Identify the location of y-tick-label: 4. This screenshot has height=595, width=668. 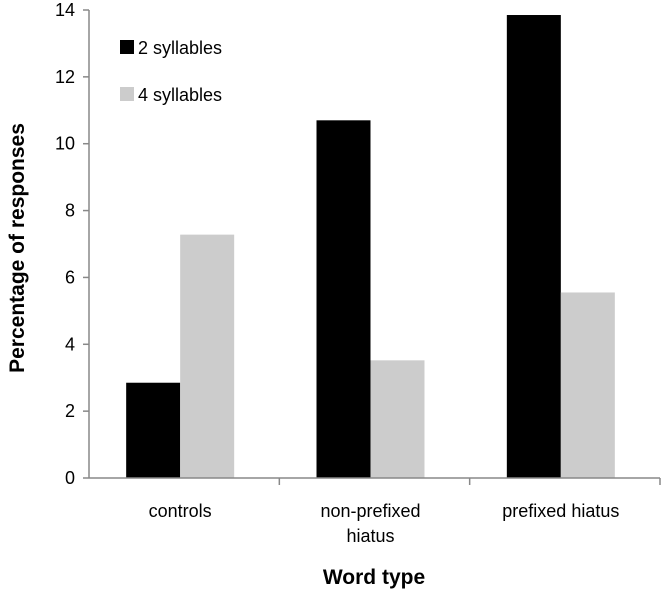
(70, 344).